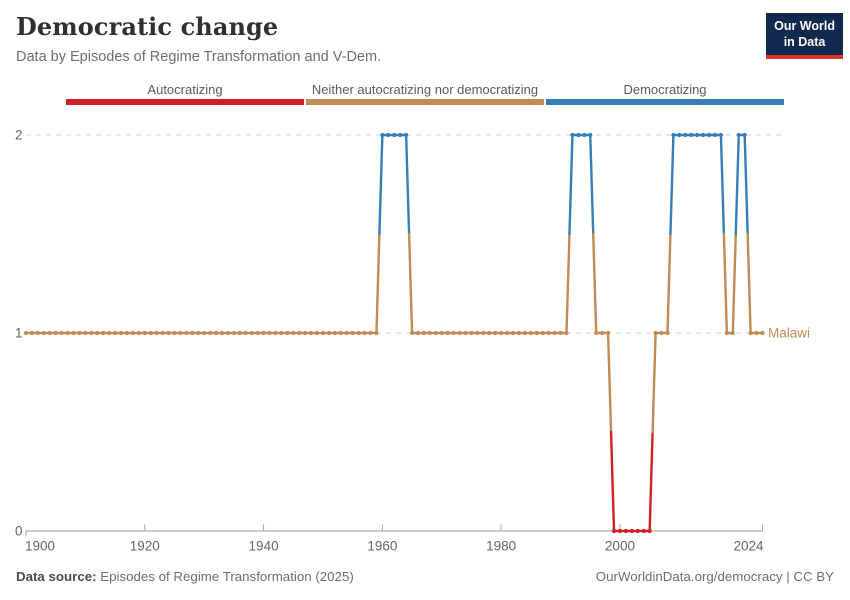 This screenshot has height=600, width=850. What do you see at coordinates (19, 531) in the screenshot?
I see `y-tick-label-0: 0` at bounding box center [19, 531].